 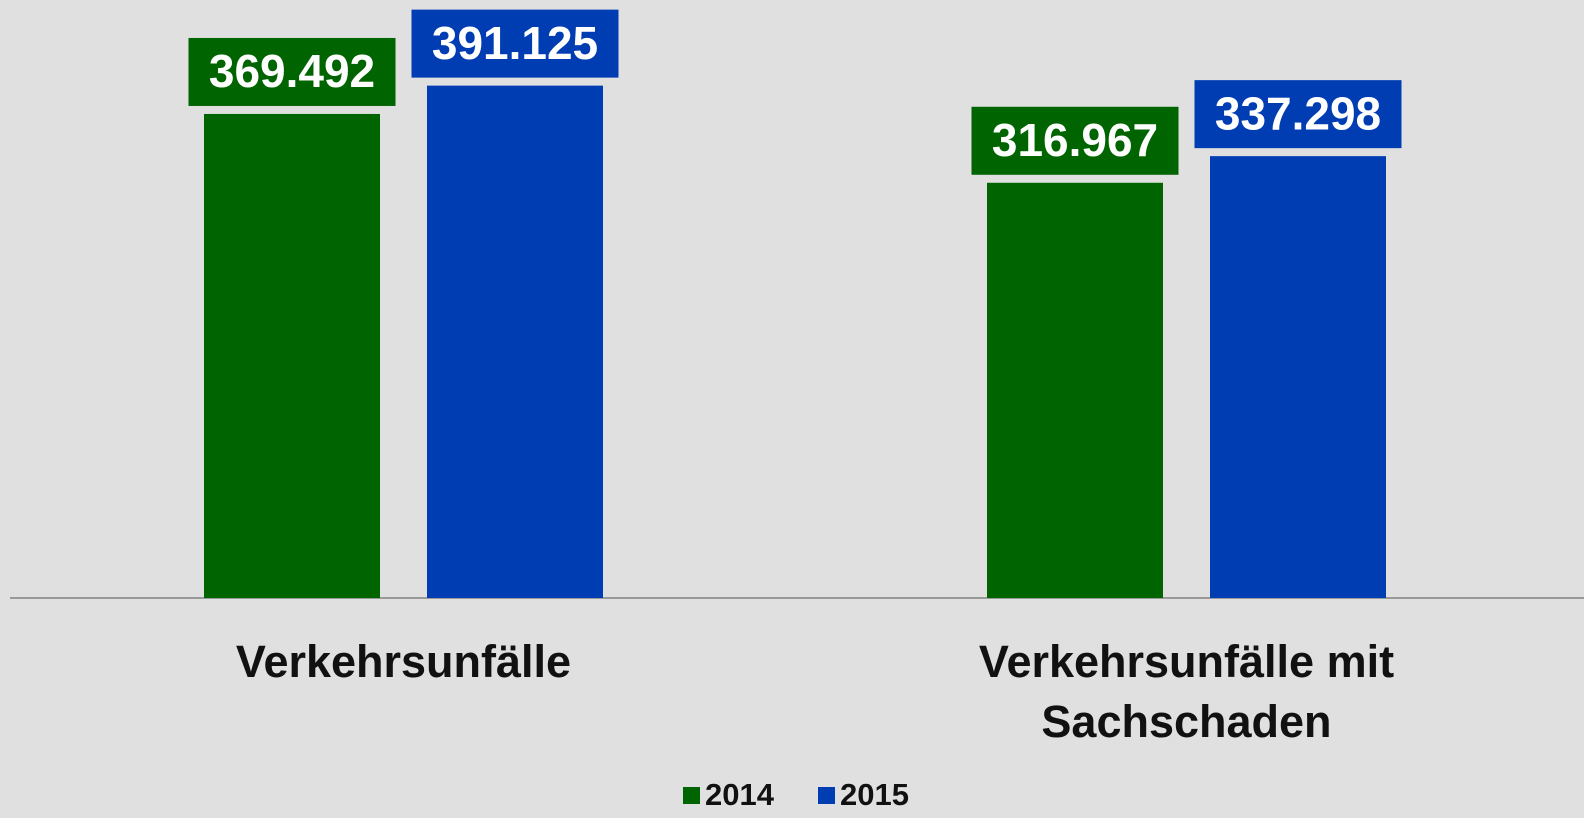 I want to click on data-label: 337.298, so click(x=1298, y=113).